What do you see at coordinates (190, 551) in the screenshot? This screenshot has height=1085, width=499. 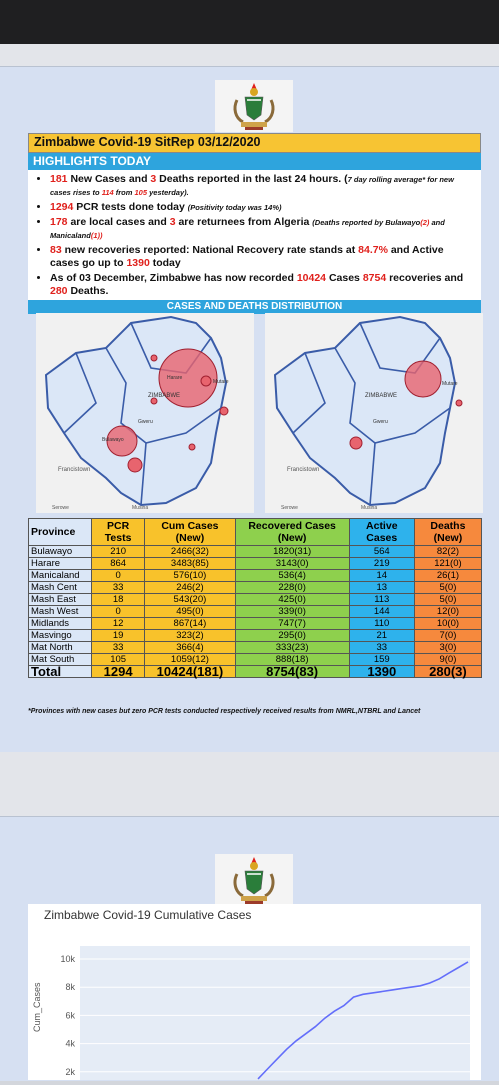 I see `cell-cum-cases: 2466(32)` at bounding box center [190, 551].